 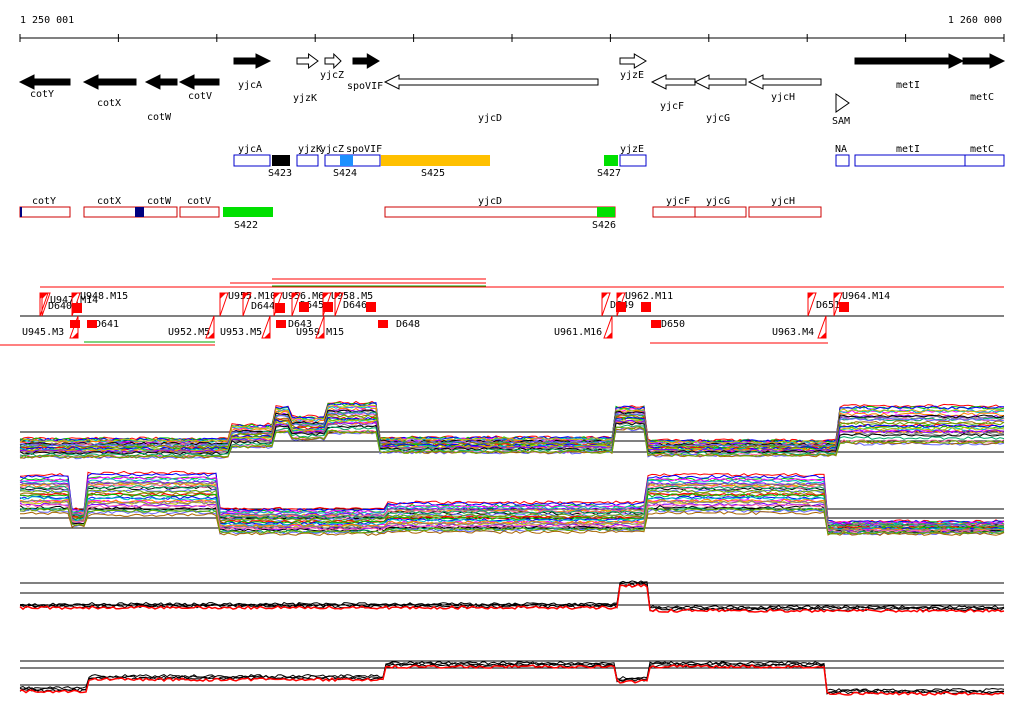 I want to click on plus-segment-label: S423, so click(x=280, y=173).